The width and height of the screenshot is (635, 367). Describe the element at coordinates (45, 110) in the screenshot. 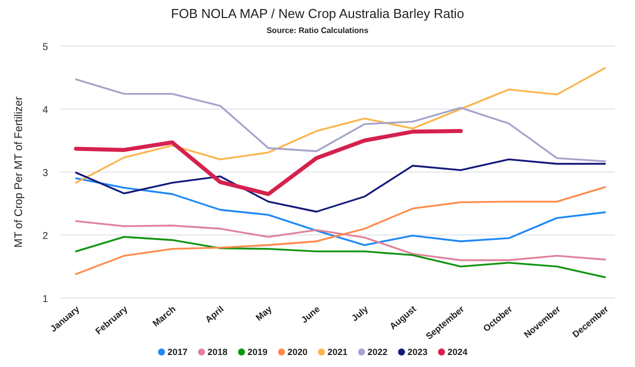

I see `y-tick-label: 4` at that location.